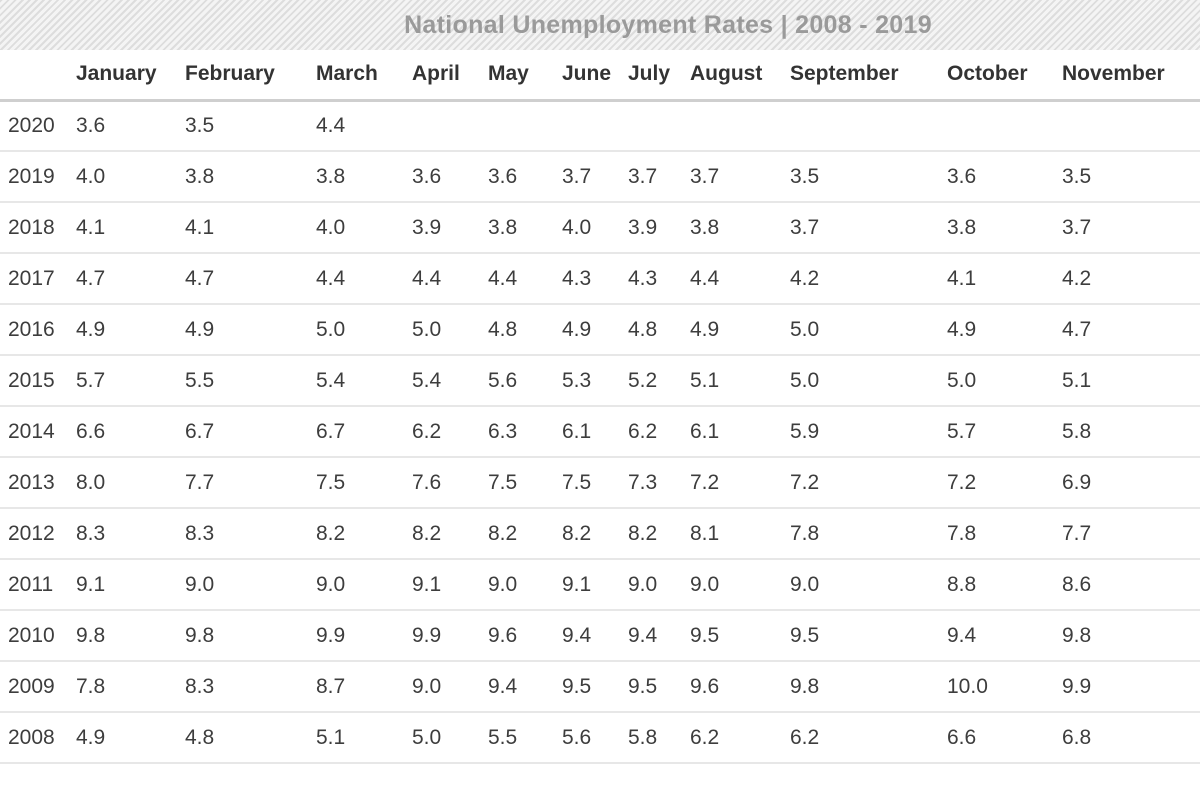 The height and width of the screenshot is (790, 1200). I want to click on rate-cell: 4.0, so click(130, 177).